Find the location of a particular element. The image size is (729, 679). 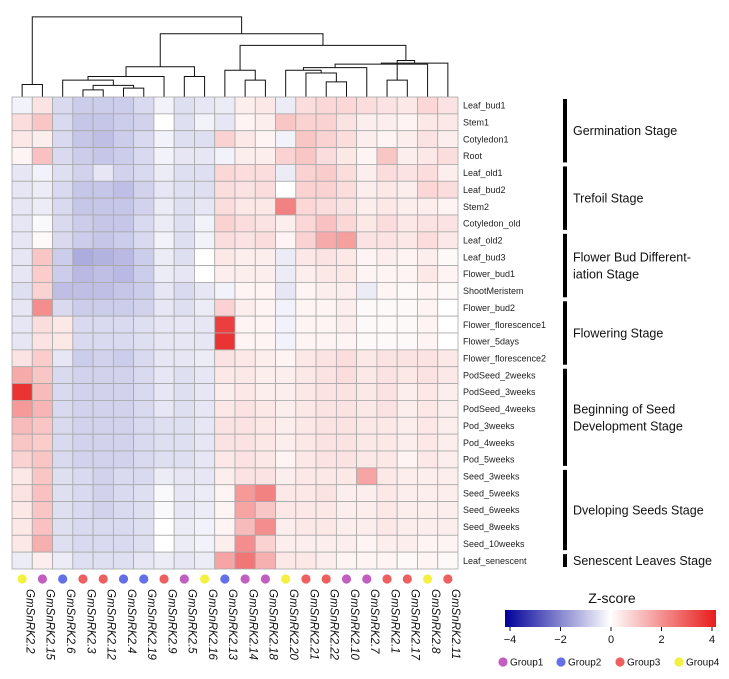

column-label: GmSnRK2.9 is located at coordinates (171, 621).